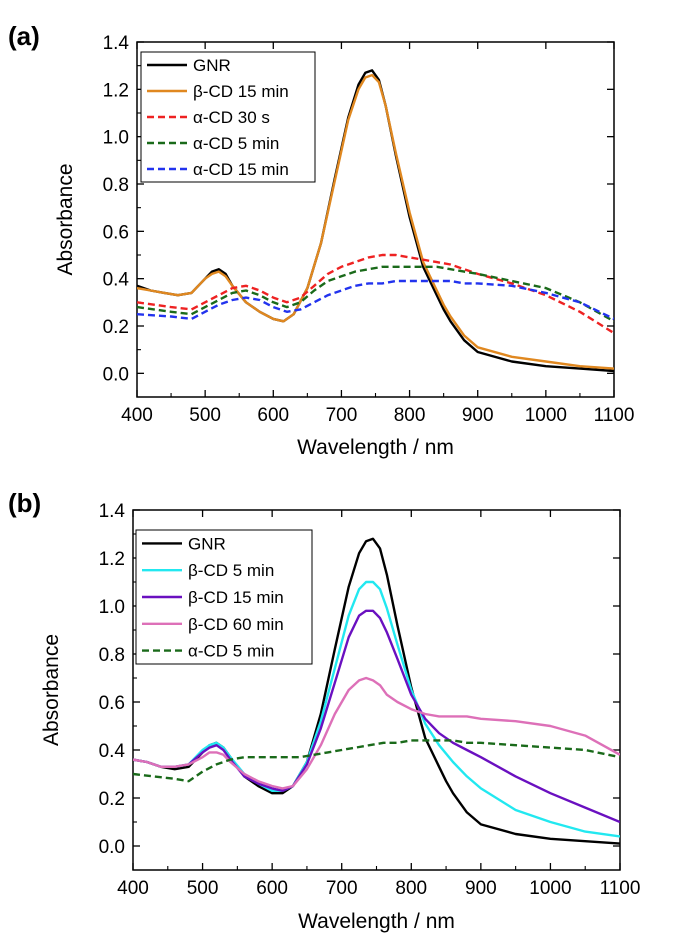  What do you see at coordinates (241, 169) in the screenshot?
I see `legend-label: α-CD 15 min` at bounding box center [241, 169].